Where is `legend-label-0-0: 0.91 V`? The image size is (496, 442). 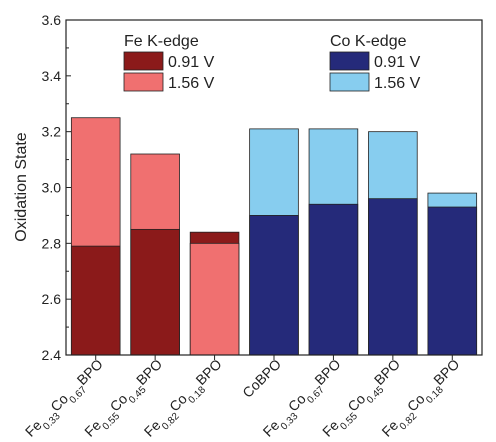
legend-label-0-0: 0.91 V is located at coordinates (191, 62).